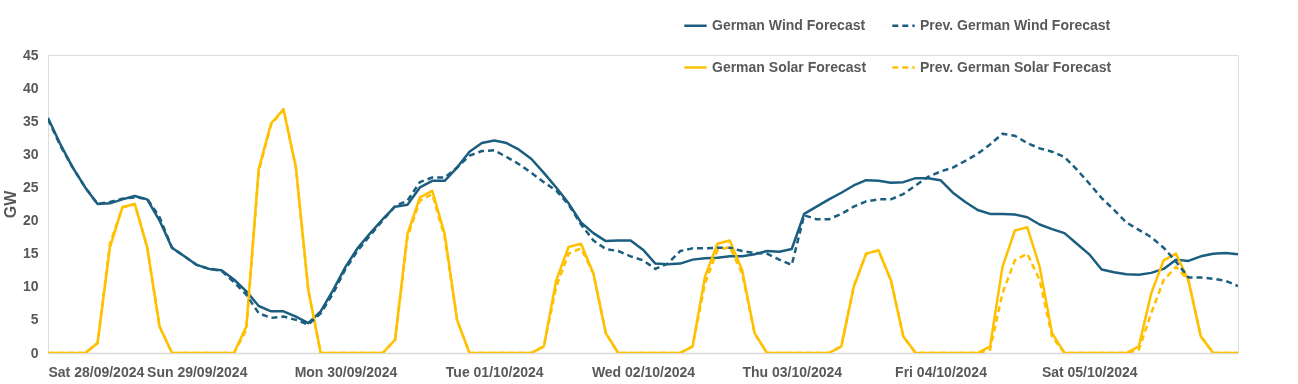  What do you see at coordinates (197, 371) in the screenshot?
I see `x-tick-label: Sun 29/09/2024` at bounding box center [197, 371].